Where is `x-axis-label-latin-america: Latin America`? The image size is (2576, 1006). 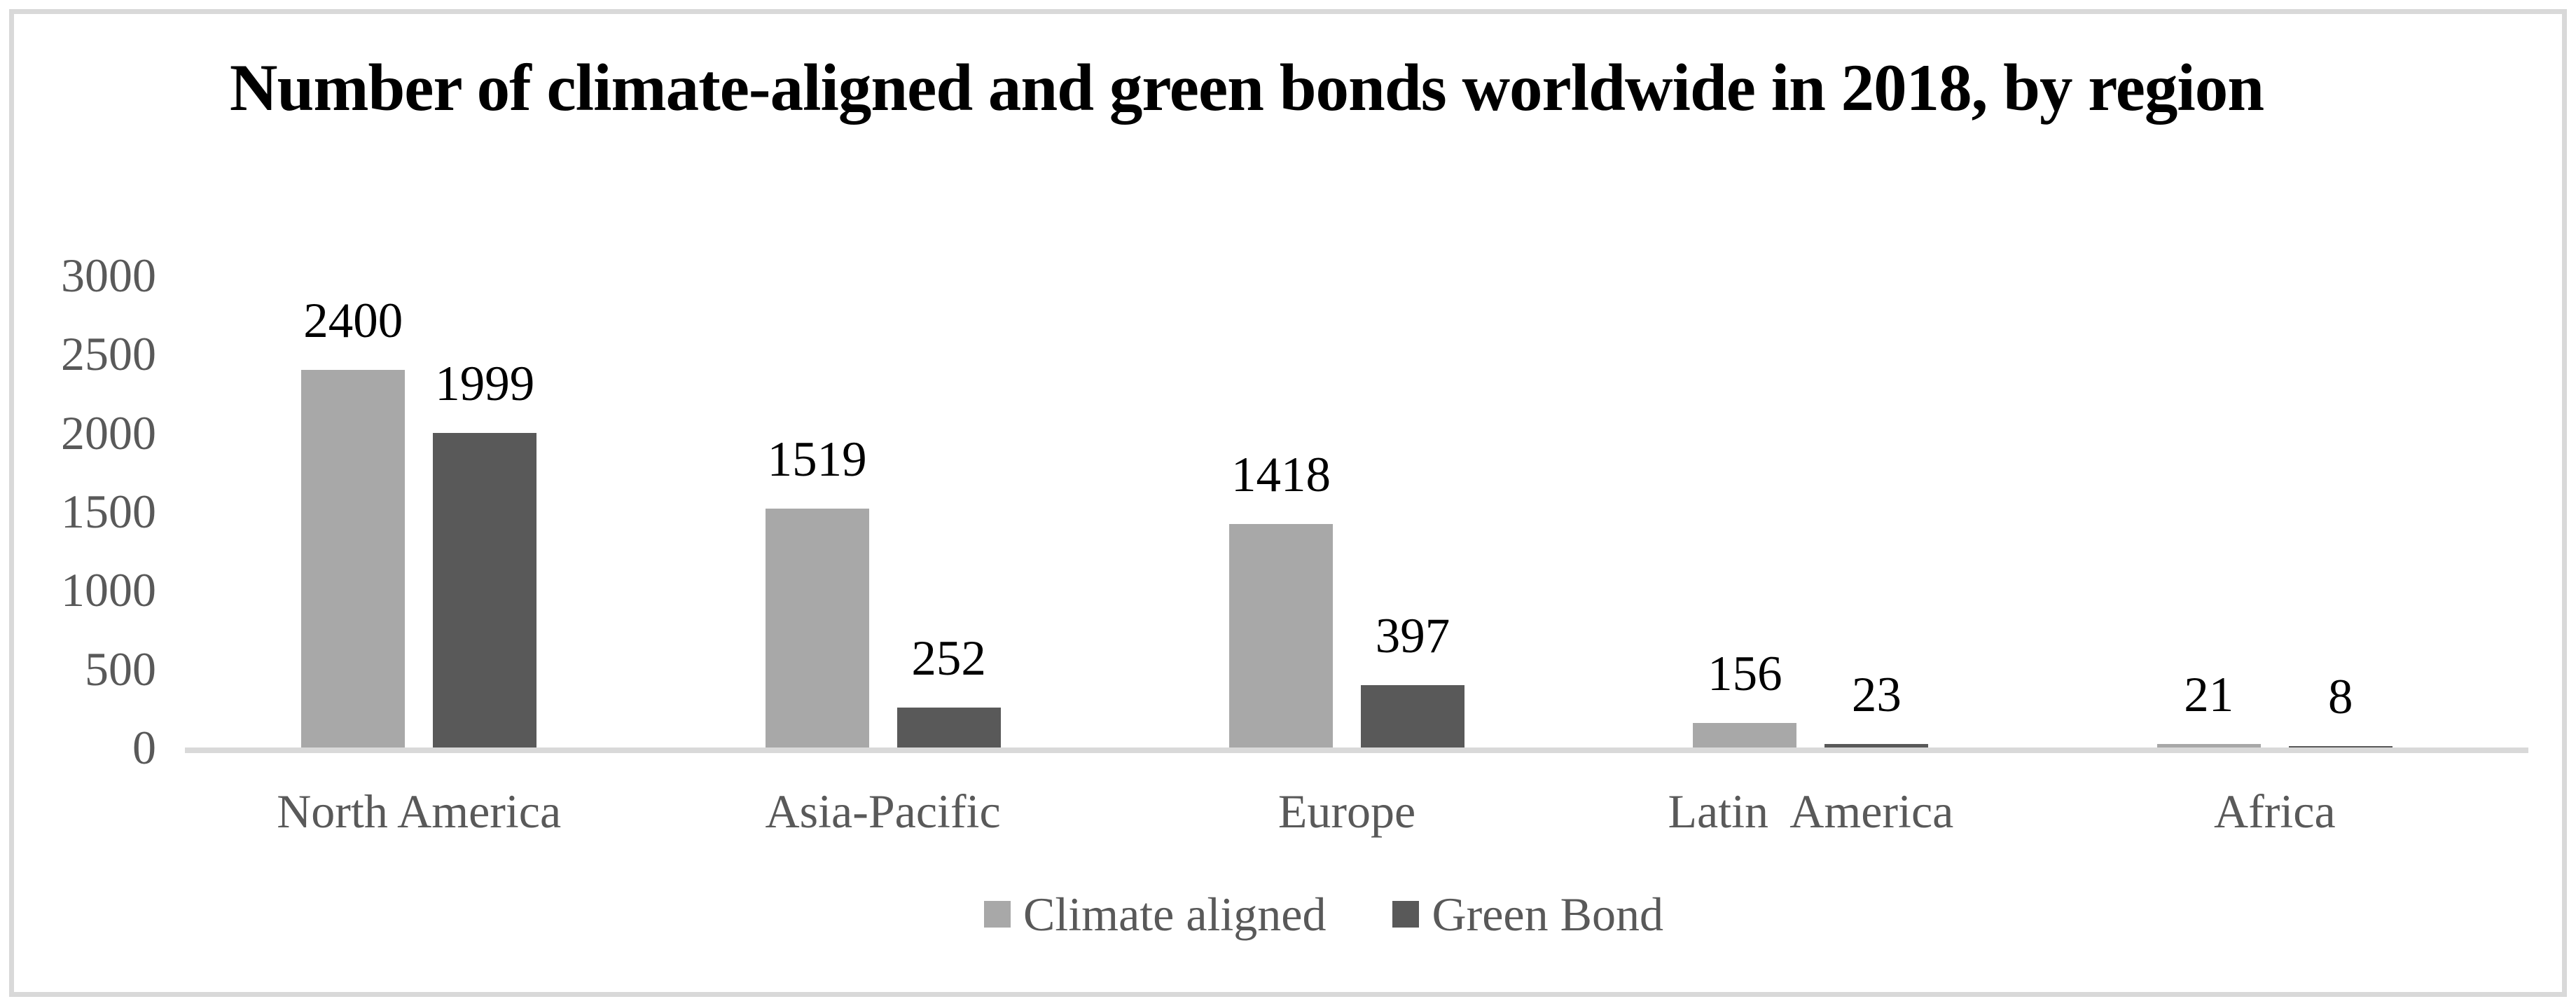 x-axis-label-latin-america: Latin America is located at coordinates (1811, 811).